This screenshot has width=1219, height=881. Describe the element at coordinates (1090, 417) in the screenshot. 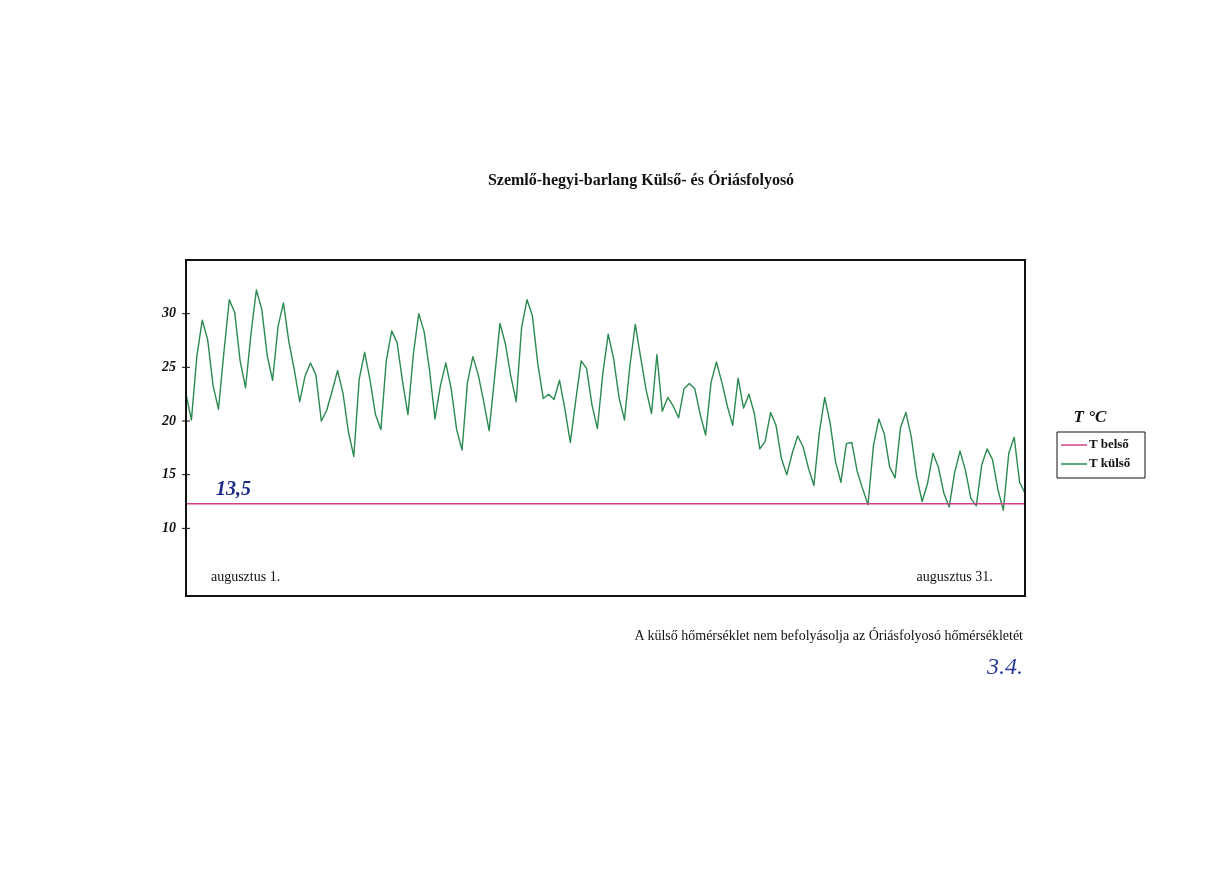

I see `legend-title: T °C` at that location.